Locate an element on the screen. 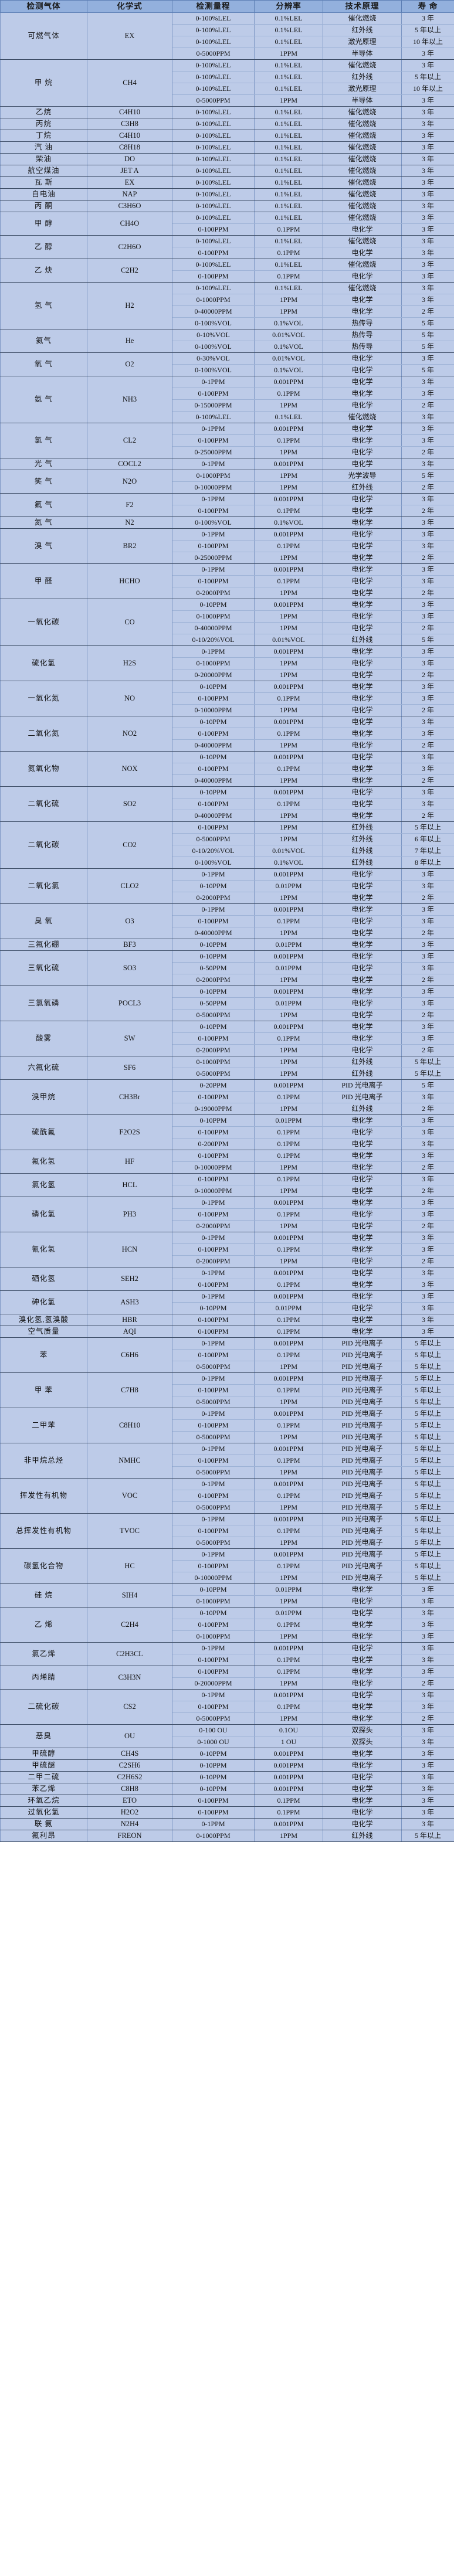 This screenshot has width=454, height=2576. gas-name-cell: 丁烷 is located at coordinates (43, 136).